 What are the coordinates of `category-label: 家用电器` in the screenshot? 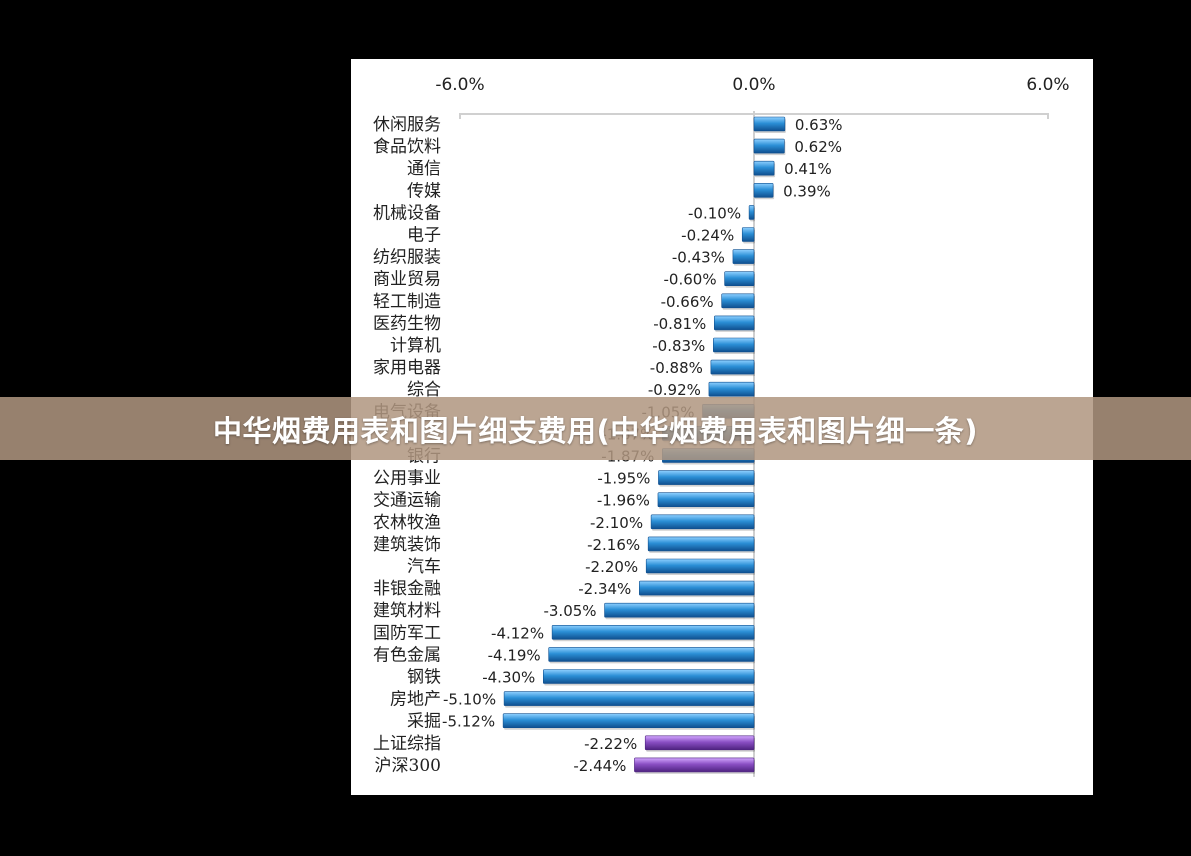 It's located at (407, 368).